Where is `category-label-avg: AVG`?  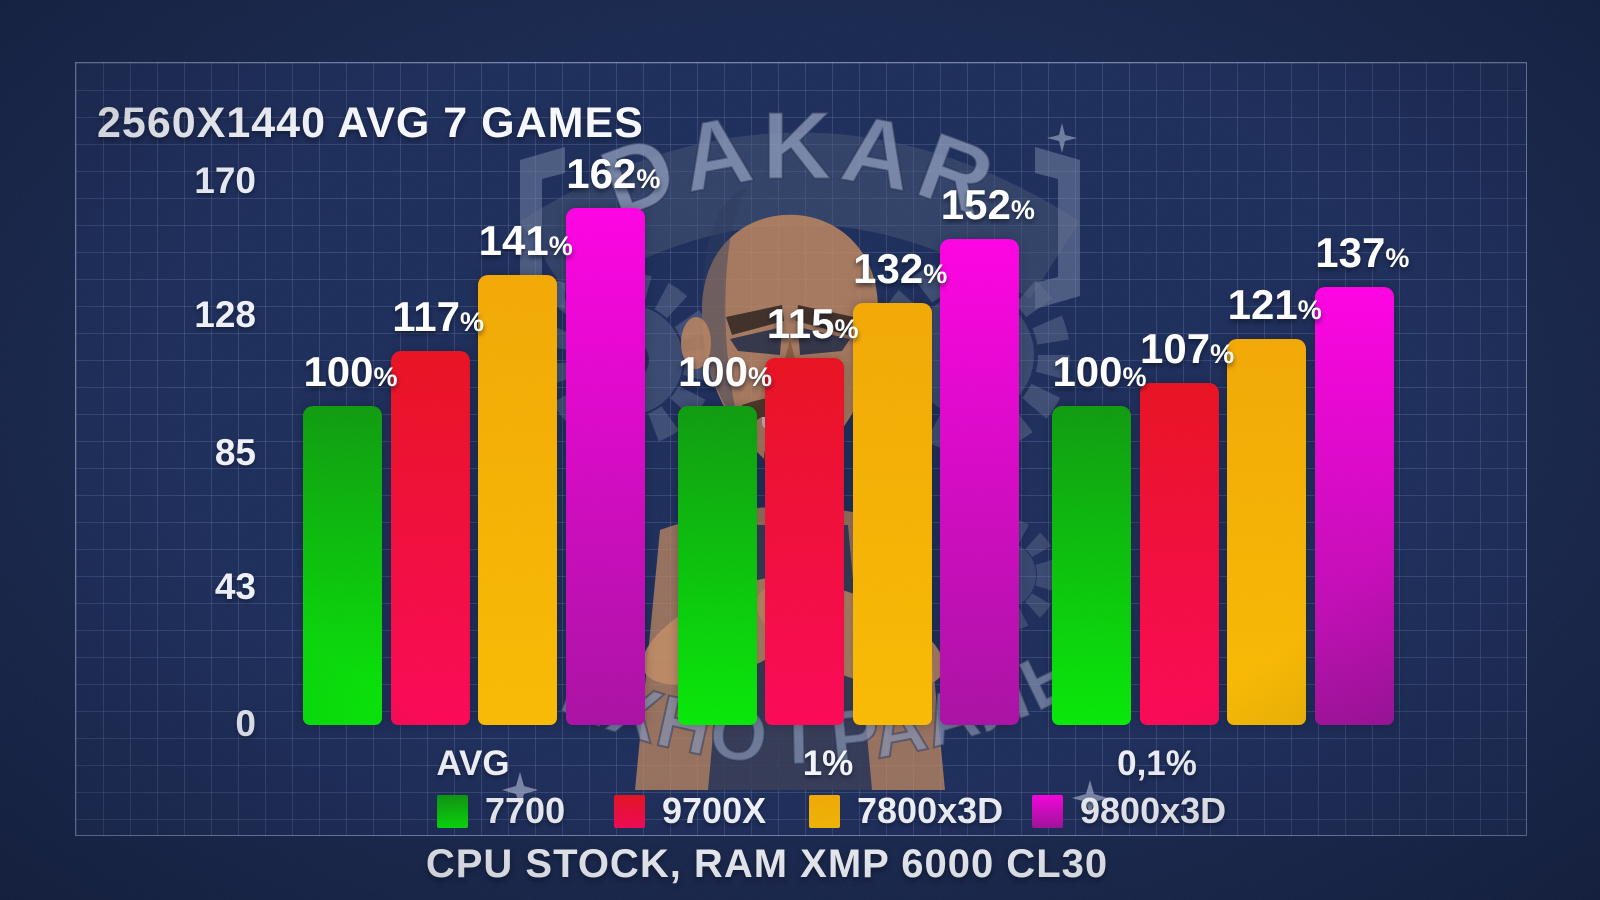
category-label-avg: AVG is located at coordinates (473, 763).